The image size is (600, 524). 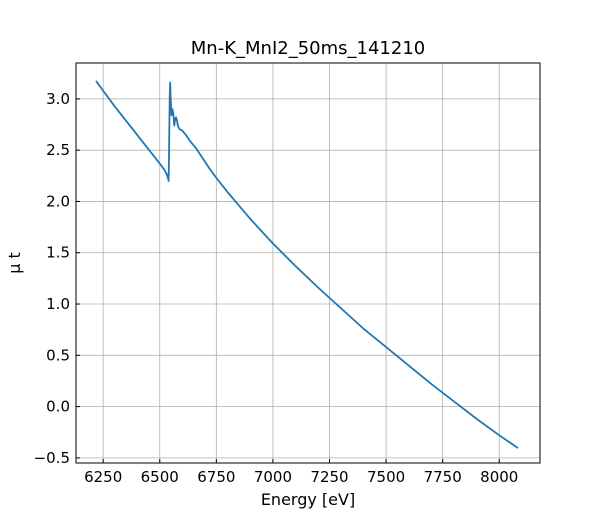 What do you see at coordinates (308, 499) in the screenshot?
I see `x-axis-label: Energy [eV]` at bounding box center [308, 499].